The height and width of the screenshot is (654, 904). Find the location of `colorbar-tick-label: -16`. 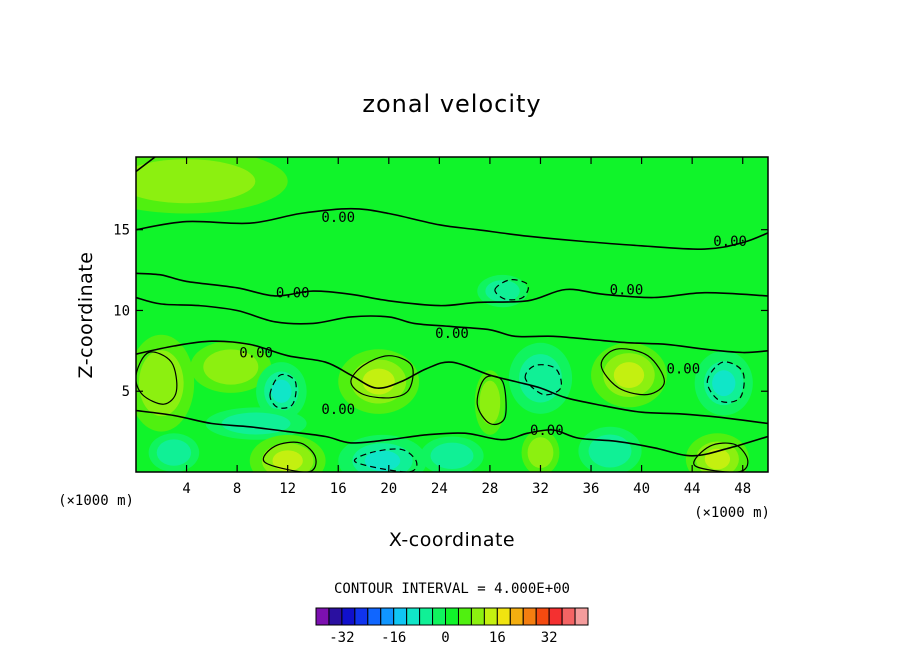

colorbar-tick-label: -16 is located at coordinates (393, 638).